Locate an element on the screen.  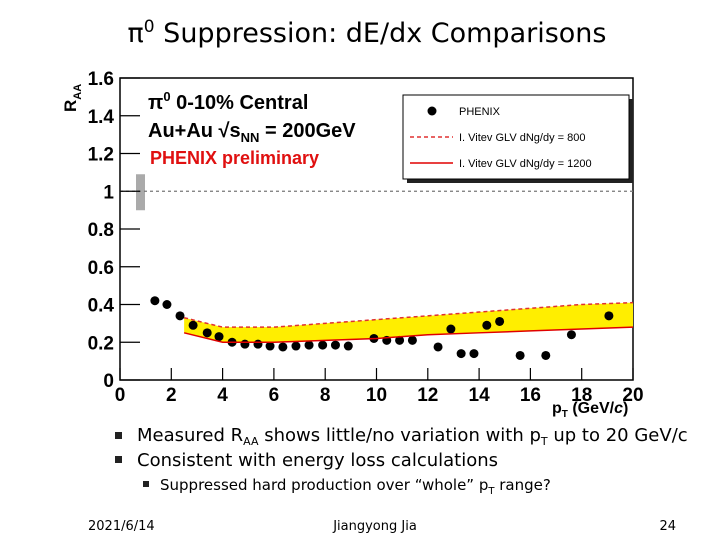
y-tick-label: 0.6 is located at coordinates (101, 268).